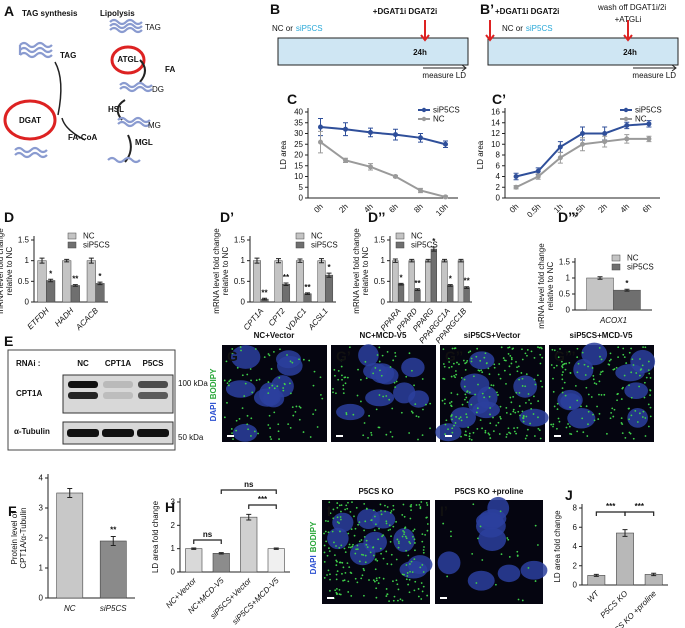 This screenshot has width=685, height=628. Describe the element at coordinates (575, 527) in the screenshot. I see `y-tick-label: 6` at that location.